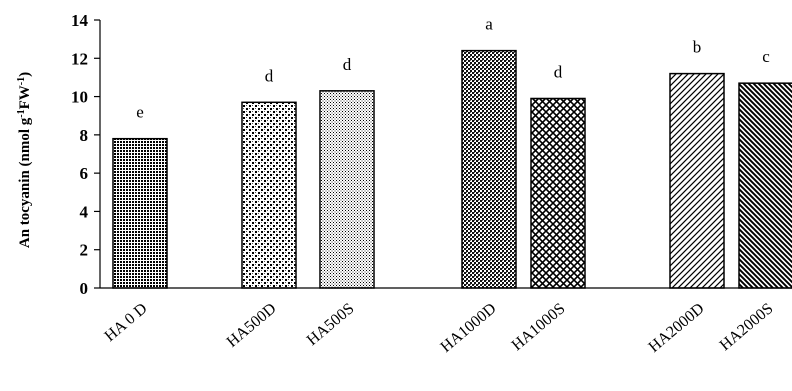 This screenshot has height=391, width=792. I want to click on significance-label: e, so click(140, 112).